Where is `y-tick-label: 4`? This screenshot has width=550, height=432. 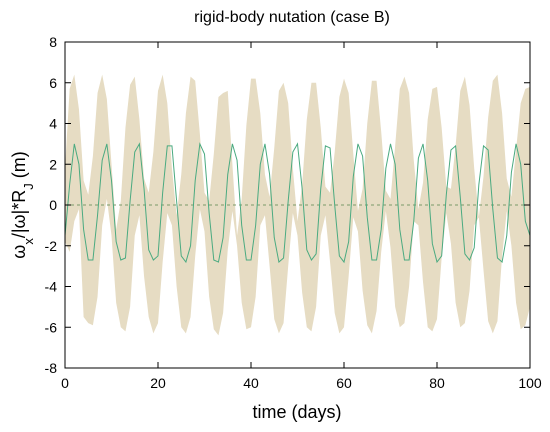 y-tick-label: 4 is located at coordinates (53, 124).